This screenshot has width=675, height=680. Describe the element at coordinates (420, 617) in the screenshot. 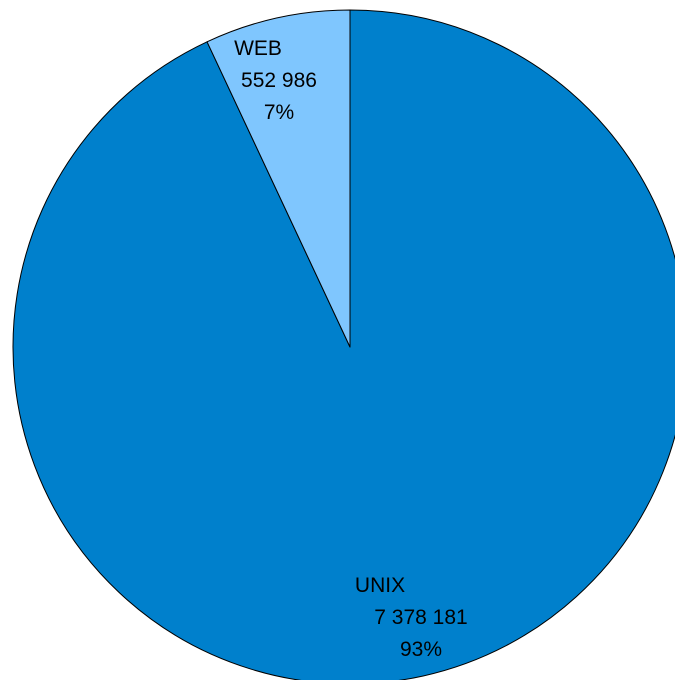

I see `slice-label-unix-value: 7 378 181` at that location.